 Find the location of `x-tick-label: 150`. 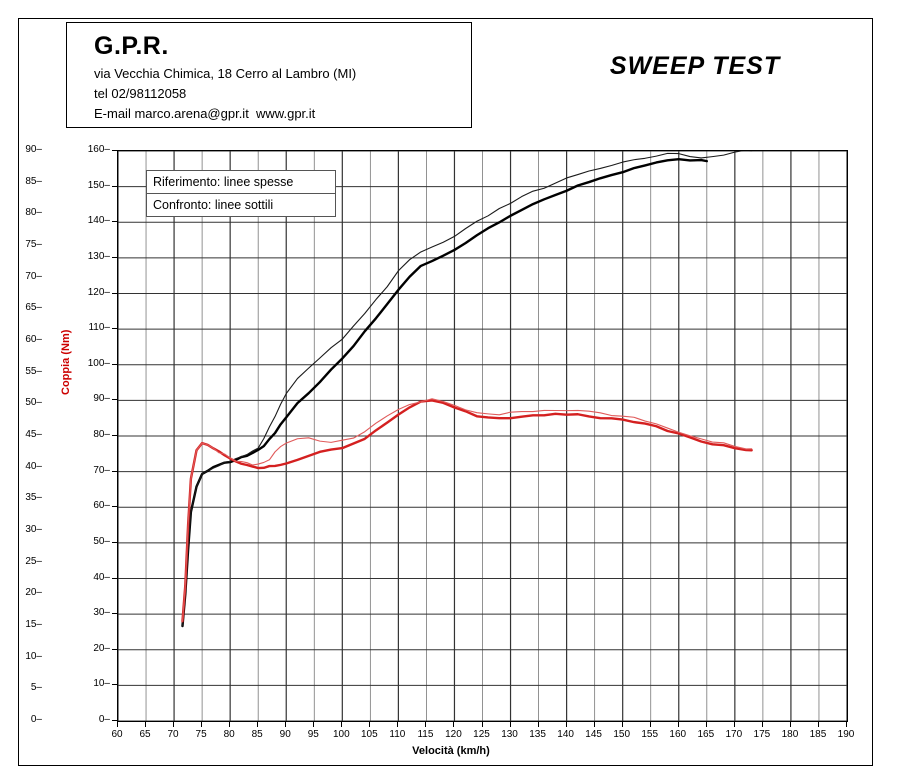

x-tick-label: 150 is located at coordinates (622, 734).